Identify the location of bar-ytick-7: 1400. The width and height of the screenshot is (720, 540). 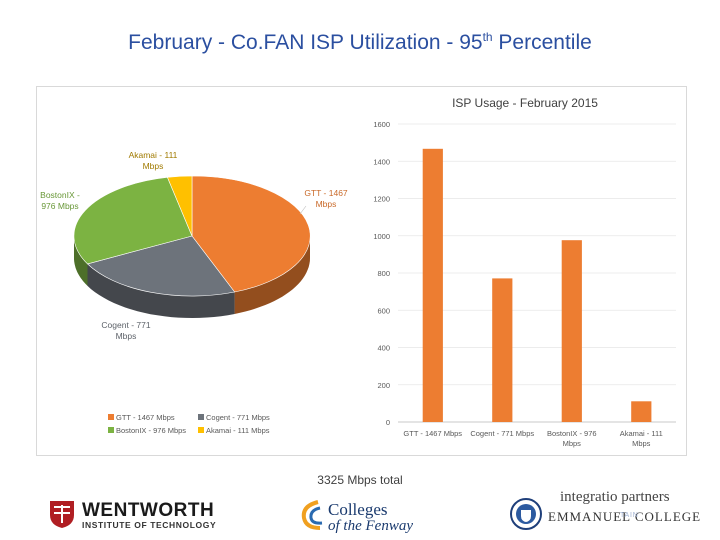
(381, 161).